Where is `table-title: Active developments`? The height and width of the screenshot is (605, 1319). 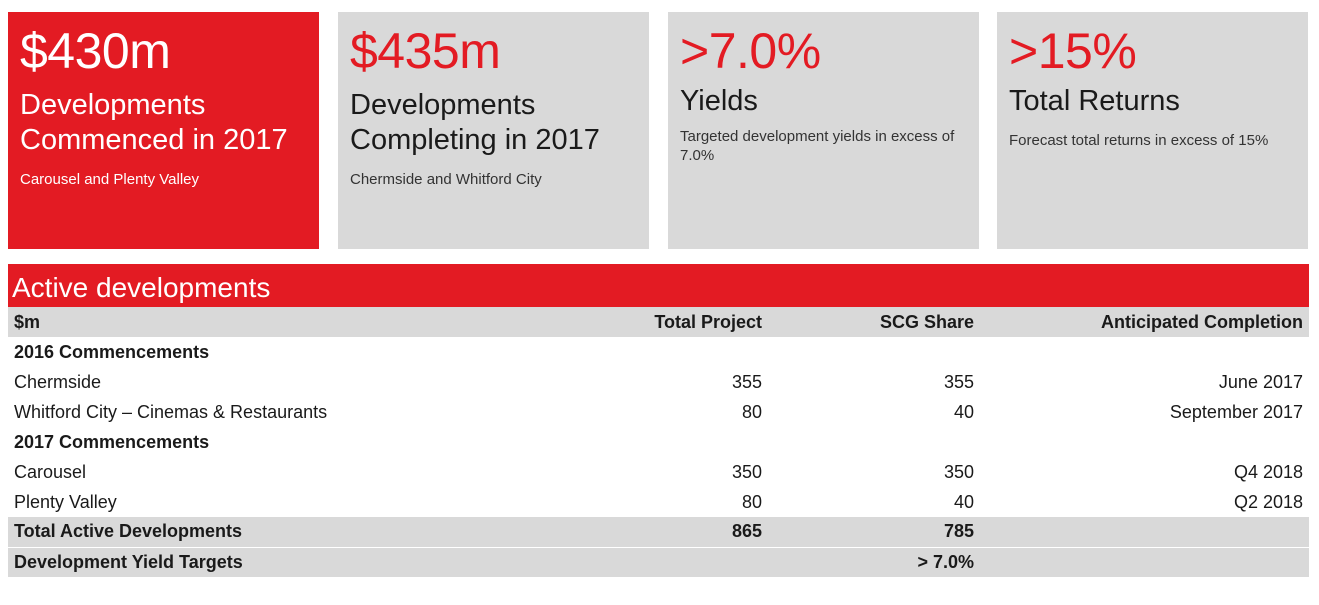
table-title: Active developments is located at coordinates (658, 285).